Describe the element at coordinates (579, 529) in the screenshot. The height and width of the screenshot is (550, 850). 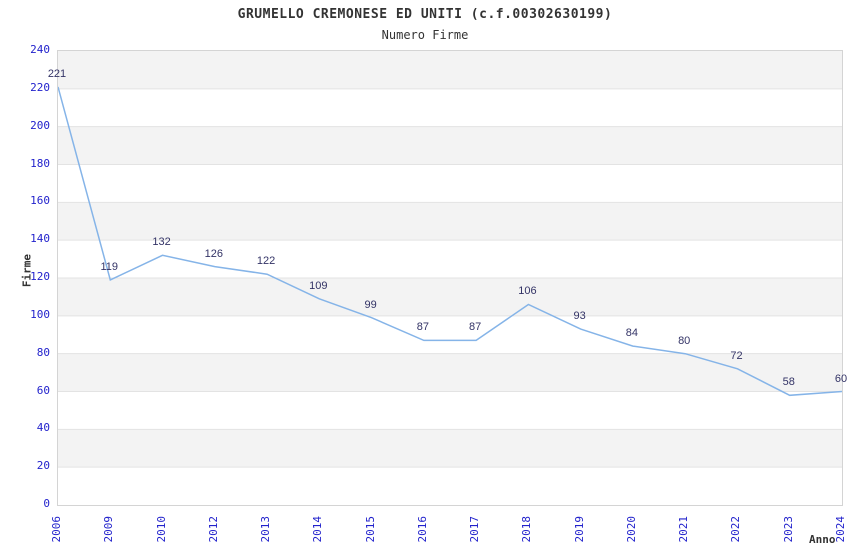
I see `x-tick-label: 2019` at that location.